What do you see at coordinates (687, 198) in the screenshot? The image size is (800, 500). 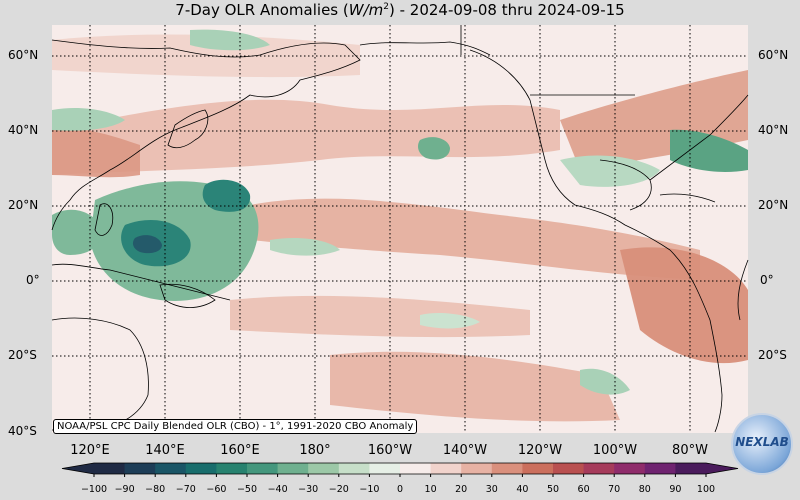 I see `cuba-coastline` at bounding box center [687, 198].